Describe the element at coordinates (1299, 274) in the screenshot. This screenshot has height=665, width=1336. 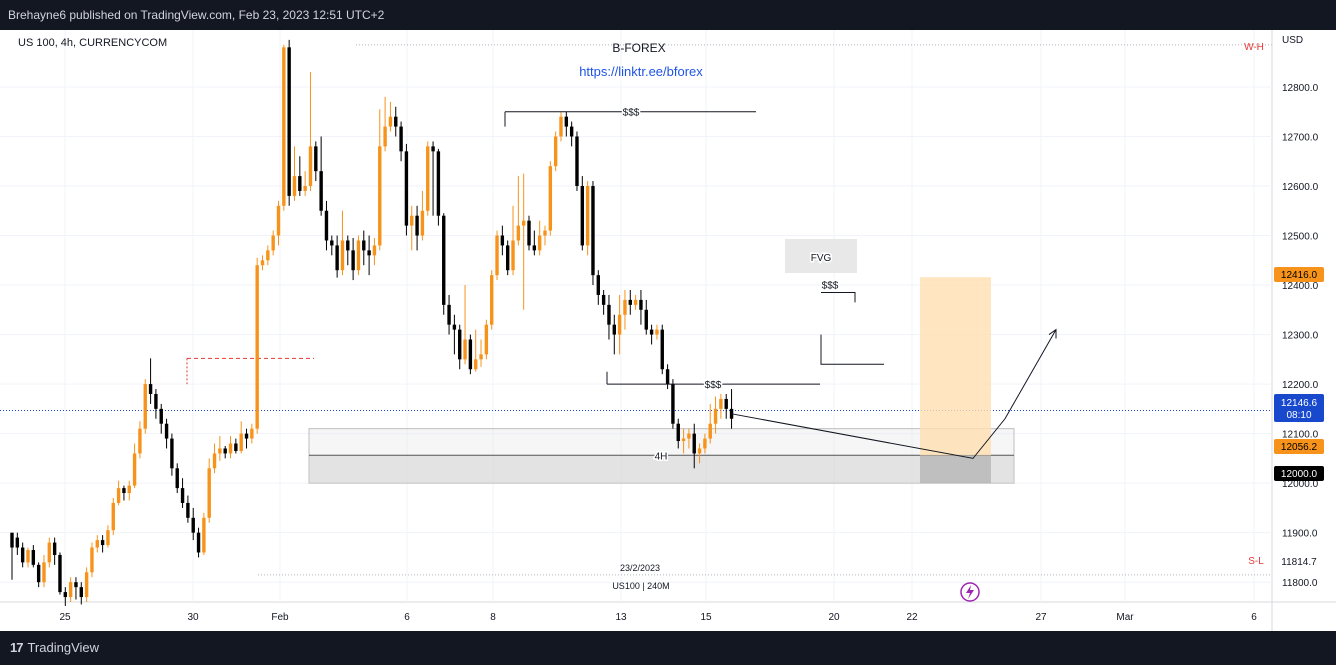
I see `price-label-resistance: 12416.0` at that location.